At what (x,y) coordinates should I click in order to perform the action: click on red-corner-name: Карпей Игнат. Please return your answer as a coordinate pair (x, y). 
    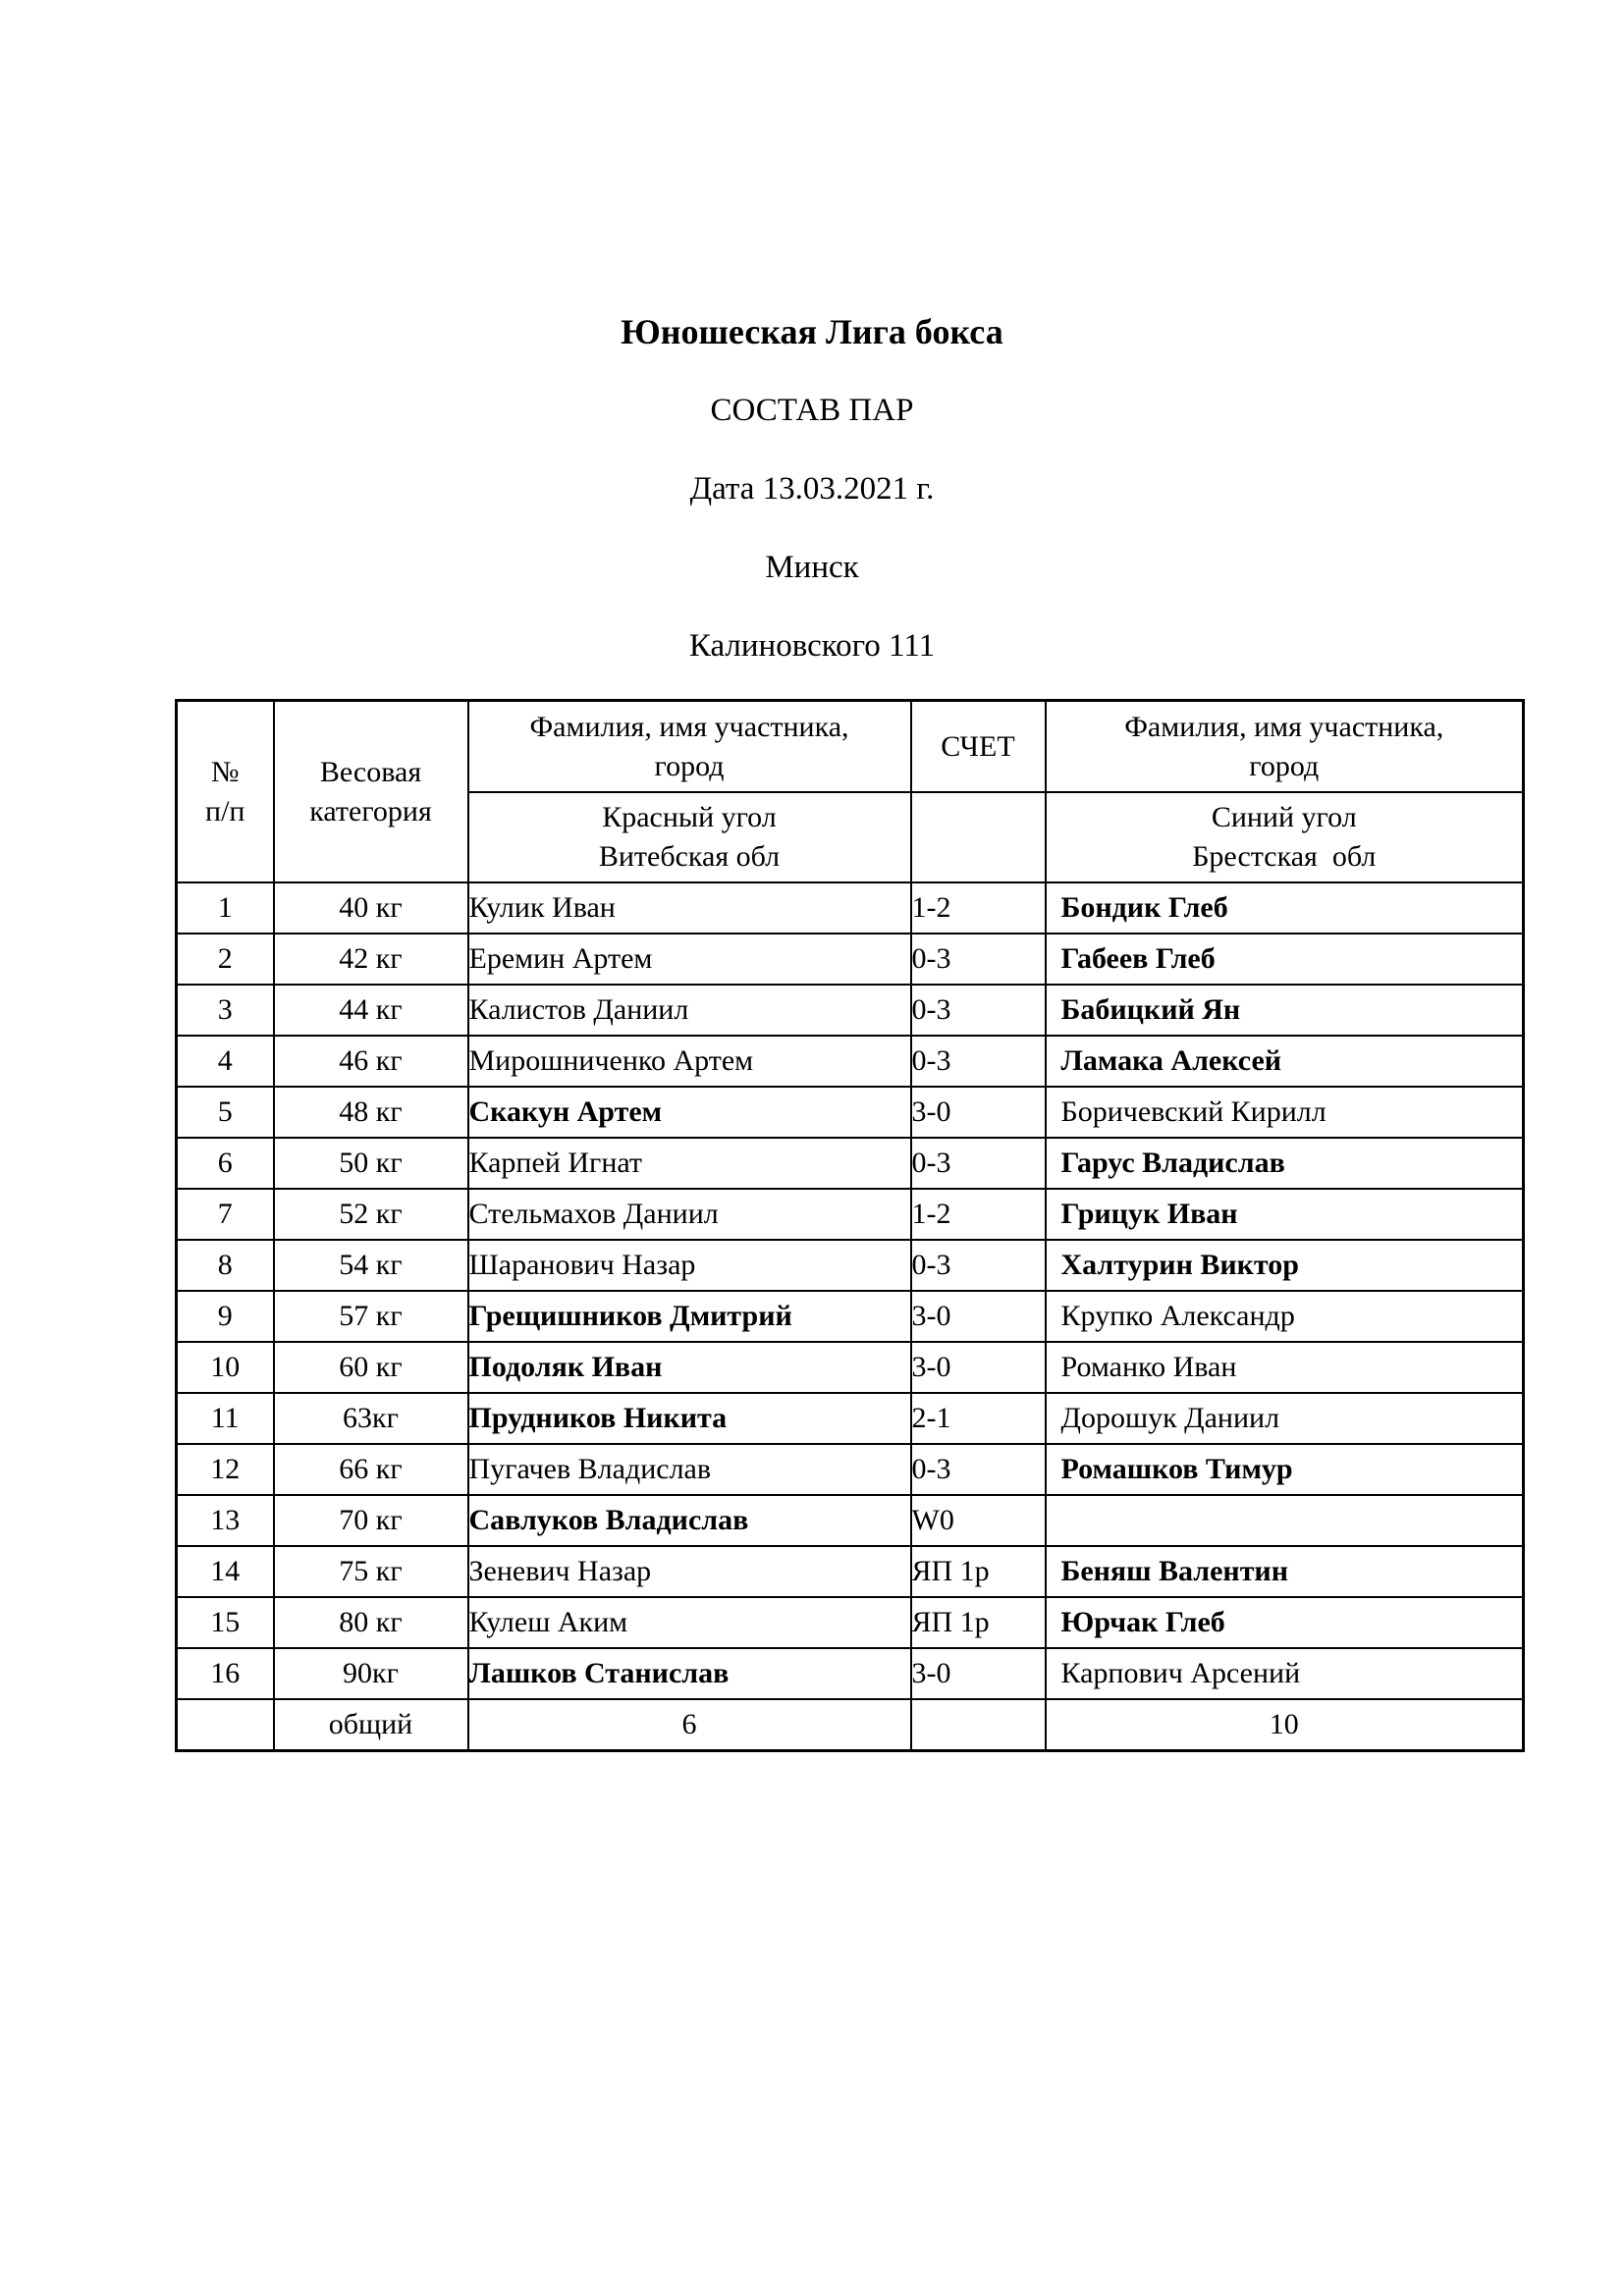
    Looking at the image, I should click on (689, 1163).